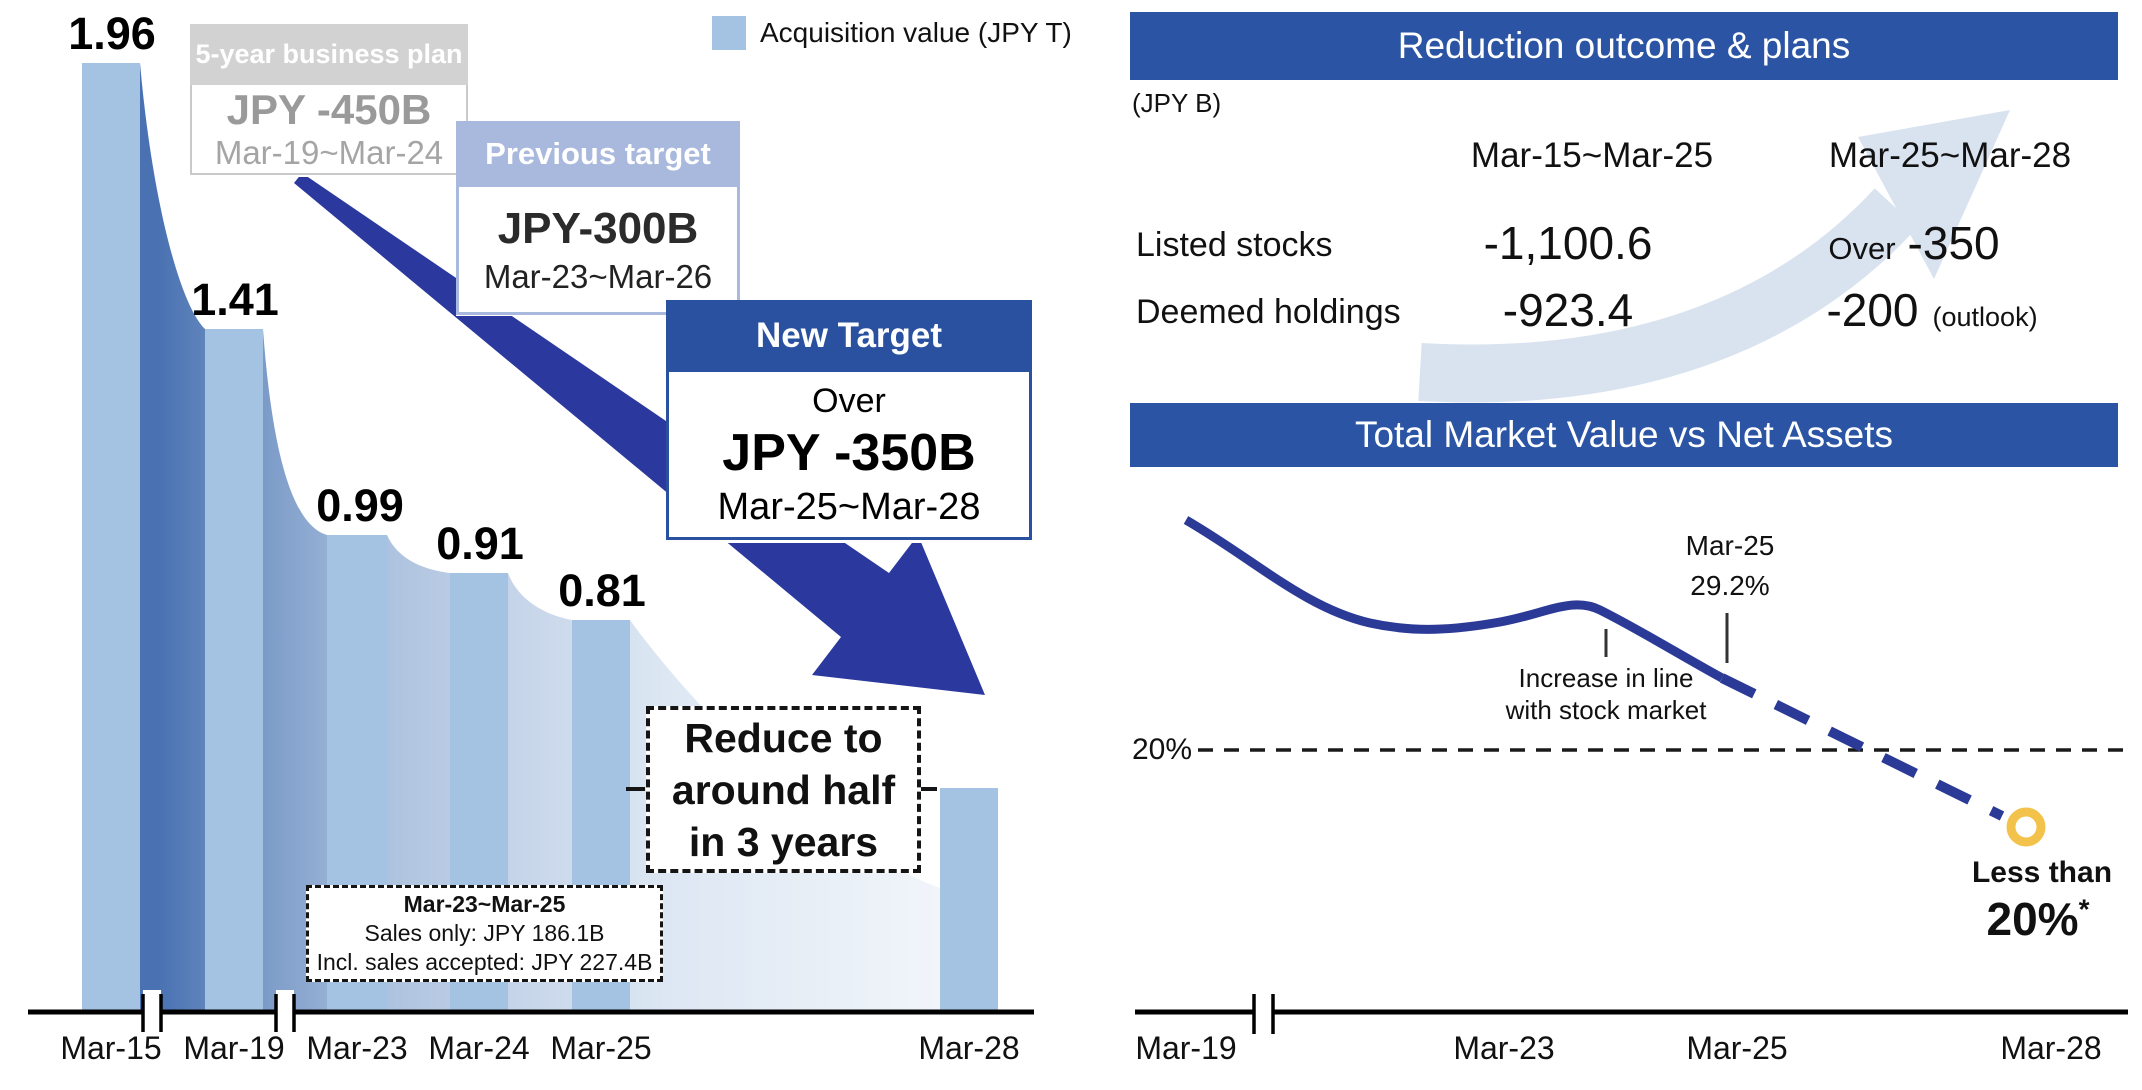 The image size is (2142, 1090). What do you see at coordinates (849, 452) in the screenshot?
I see `new-target-amount: JPY -350B` at bounding box center [849, 452].